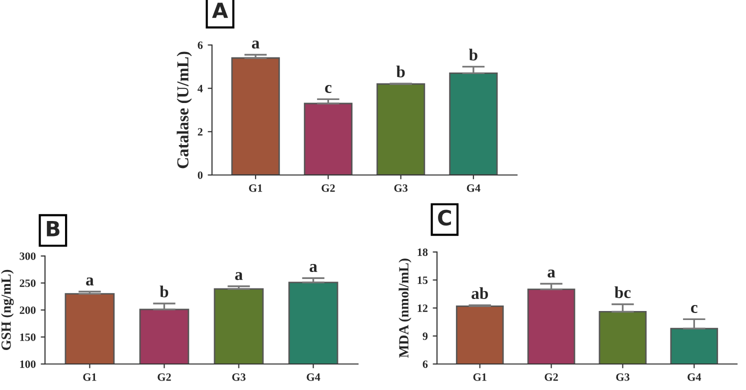 The image size is (746, 390). What do you see at coordinates (28, 364) in the screenshot?
I see `y-tick-label: 100` at bounding box center [28, 364].